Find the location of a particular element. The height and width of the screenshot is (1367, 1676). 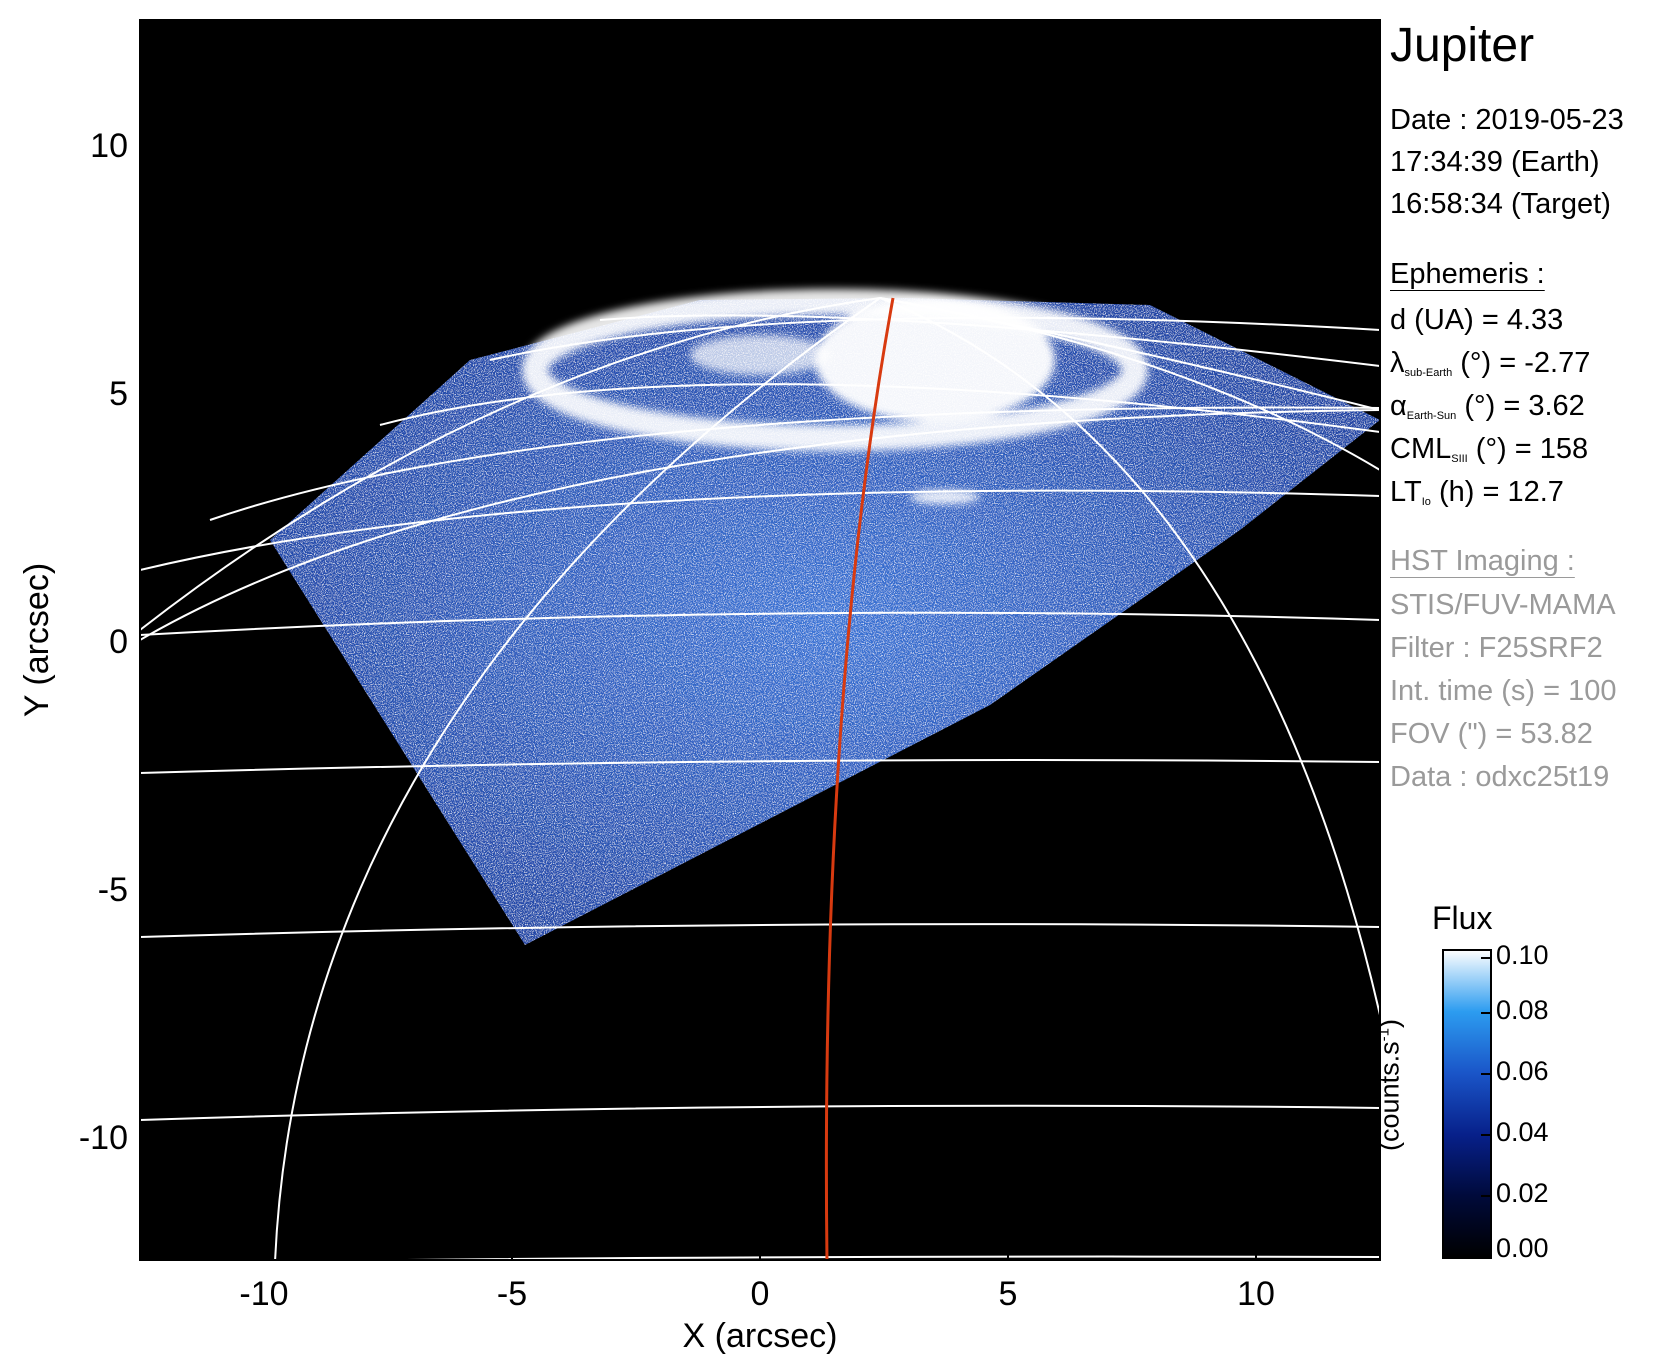

x-tick-labels: -10 -5 0 5 10 is located at coordinates (756, 1294).